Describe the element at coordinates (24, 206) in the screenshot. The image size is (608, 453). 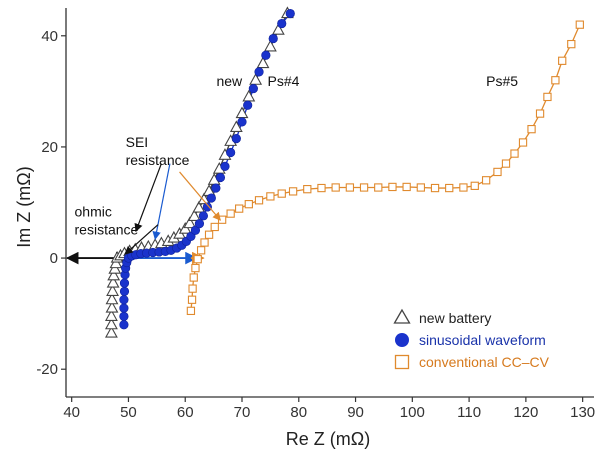
I see `y-axis-title: Im Z (mΩ)` at that location.